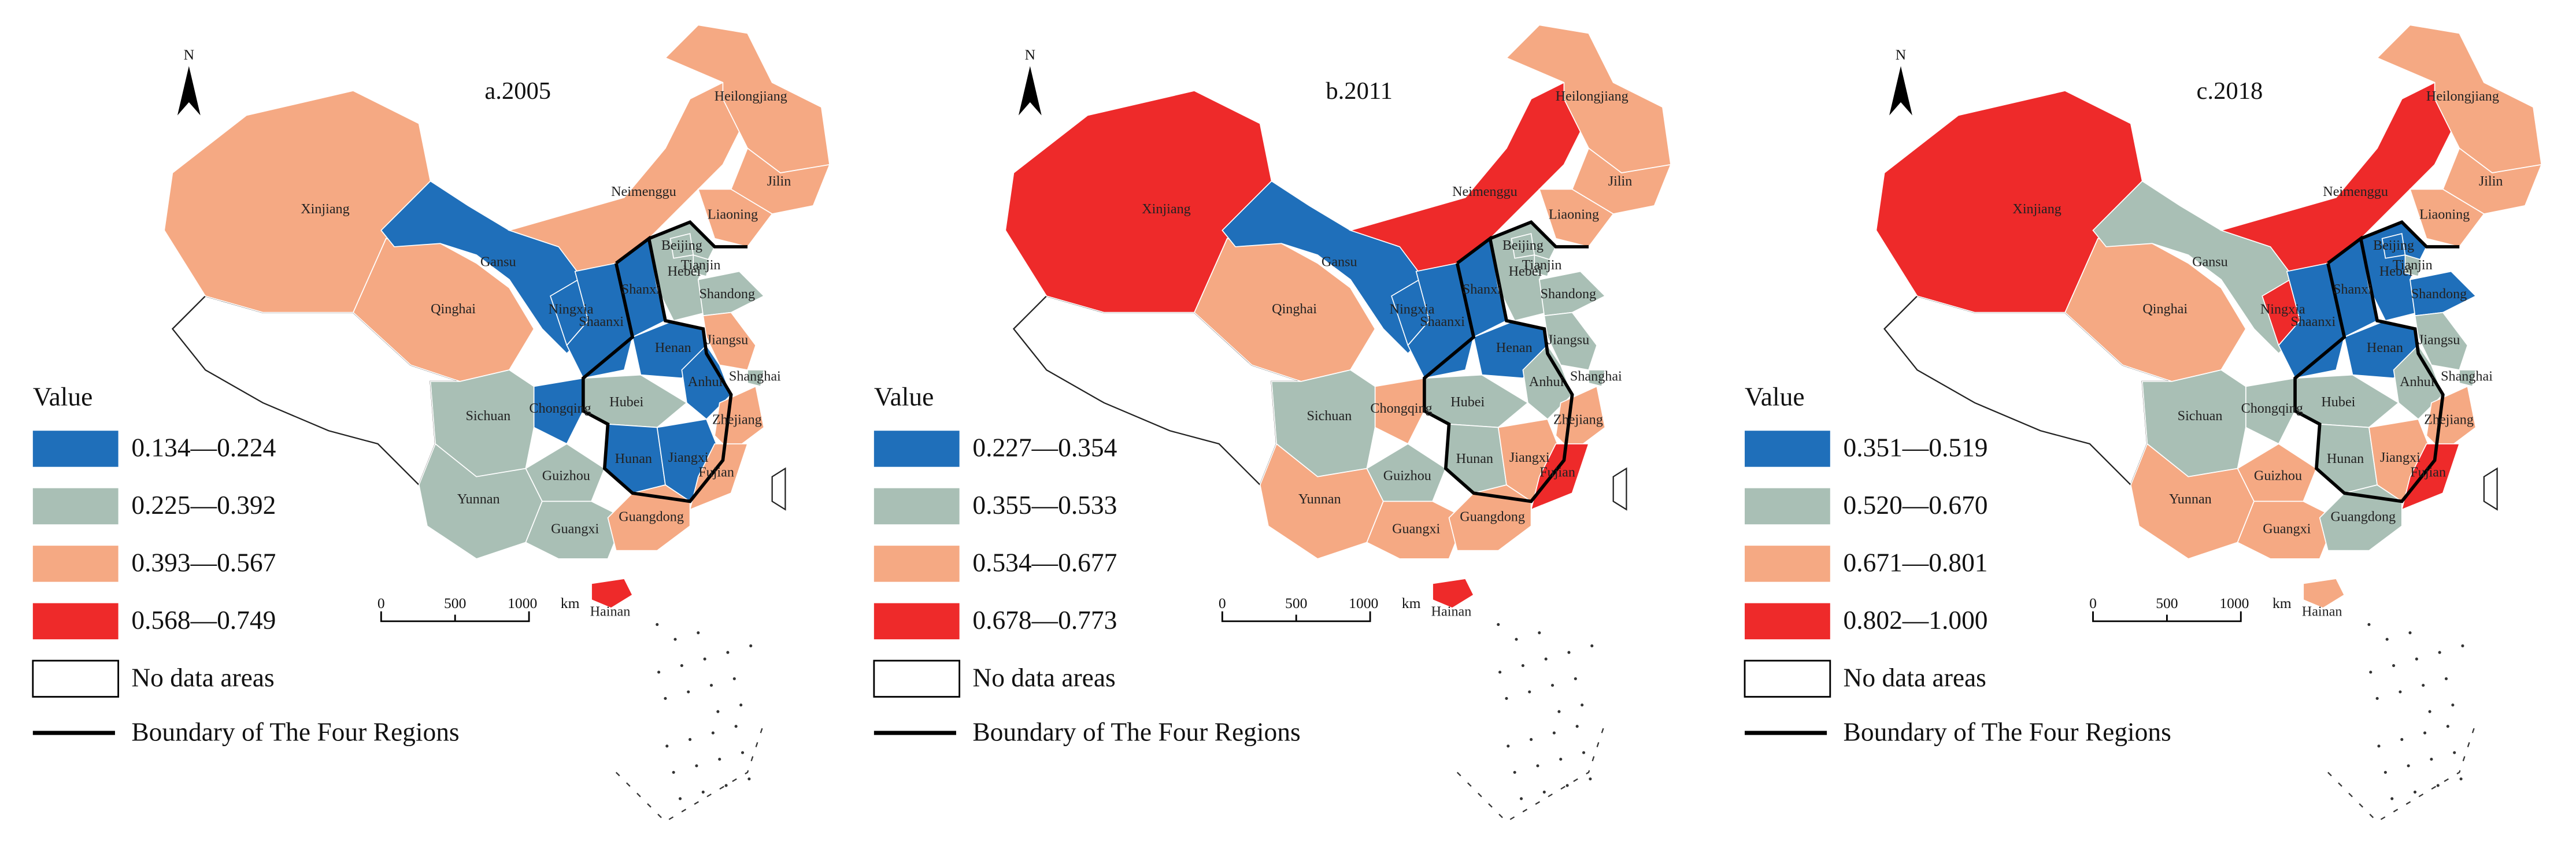 This screenshot has width=2576, height=845. What do you see at coordinates (1531, 772) in the screenshot?
I see `nine-dash` at bounding box center [1531, 772].